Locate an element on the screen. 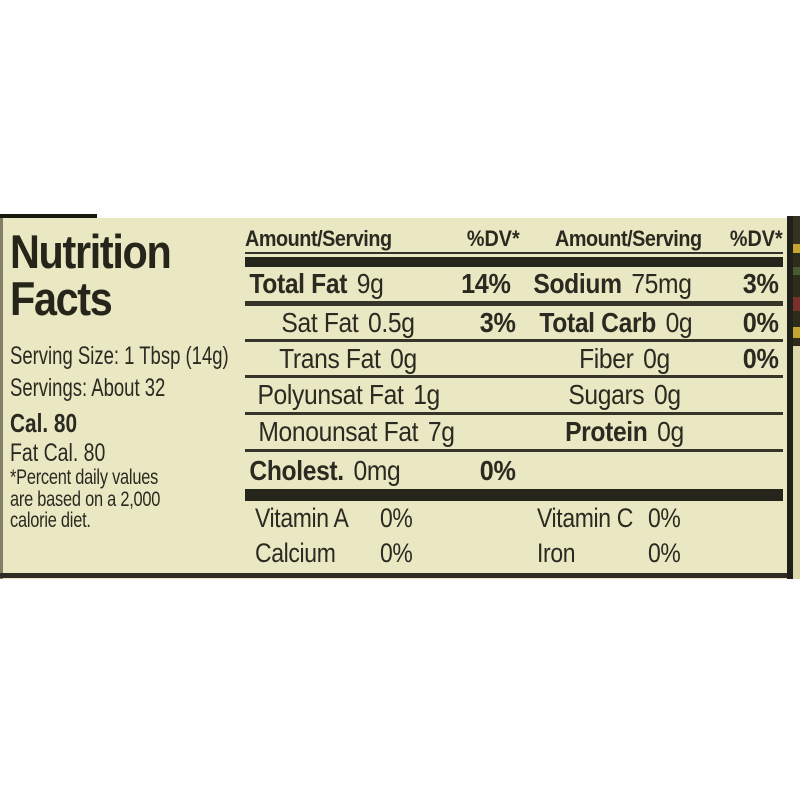 This screenshot has height=800, width=800. nutrient-name: Protein is located at coordinates (606, 431).